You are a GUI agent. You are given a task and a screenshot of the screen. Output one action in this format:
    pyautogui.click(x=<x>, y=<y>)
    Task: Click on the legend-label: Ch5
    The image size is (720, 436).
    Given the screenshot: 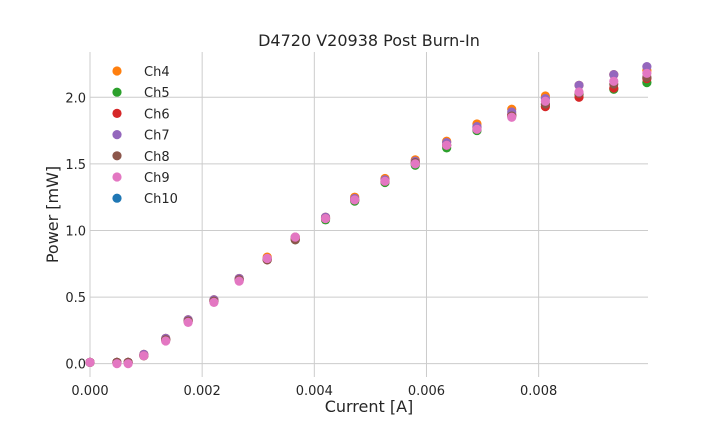 What is the action you would take?
    pyautogui.click(x=157, y=93)
    